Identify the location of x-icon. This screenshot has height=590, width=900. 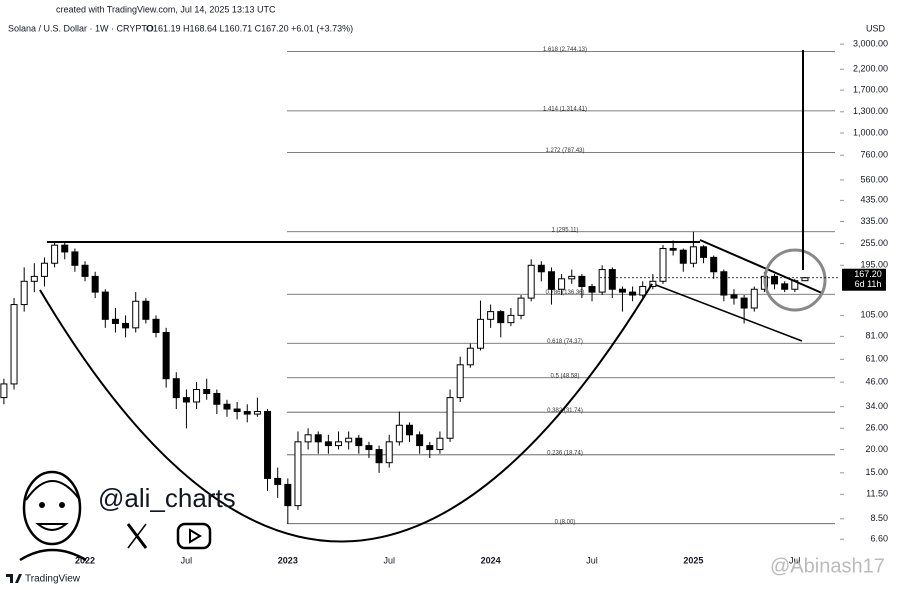
(137, 536).